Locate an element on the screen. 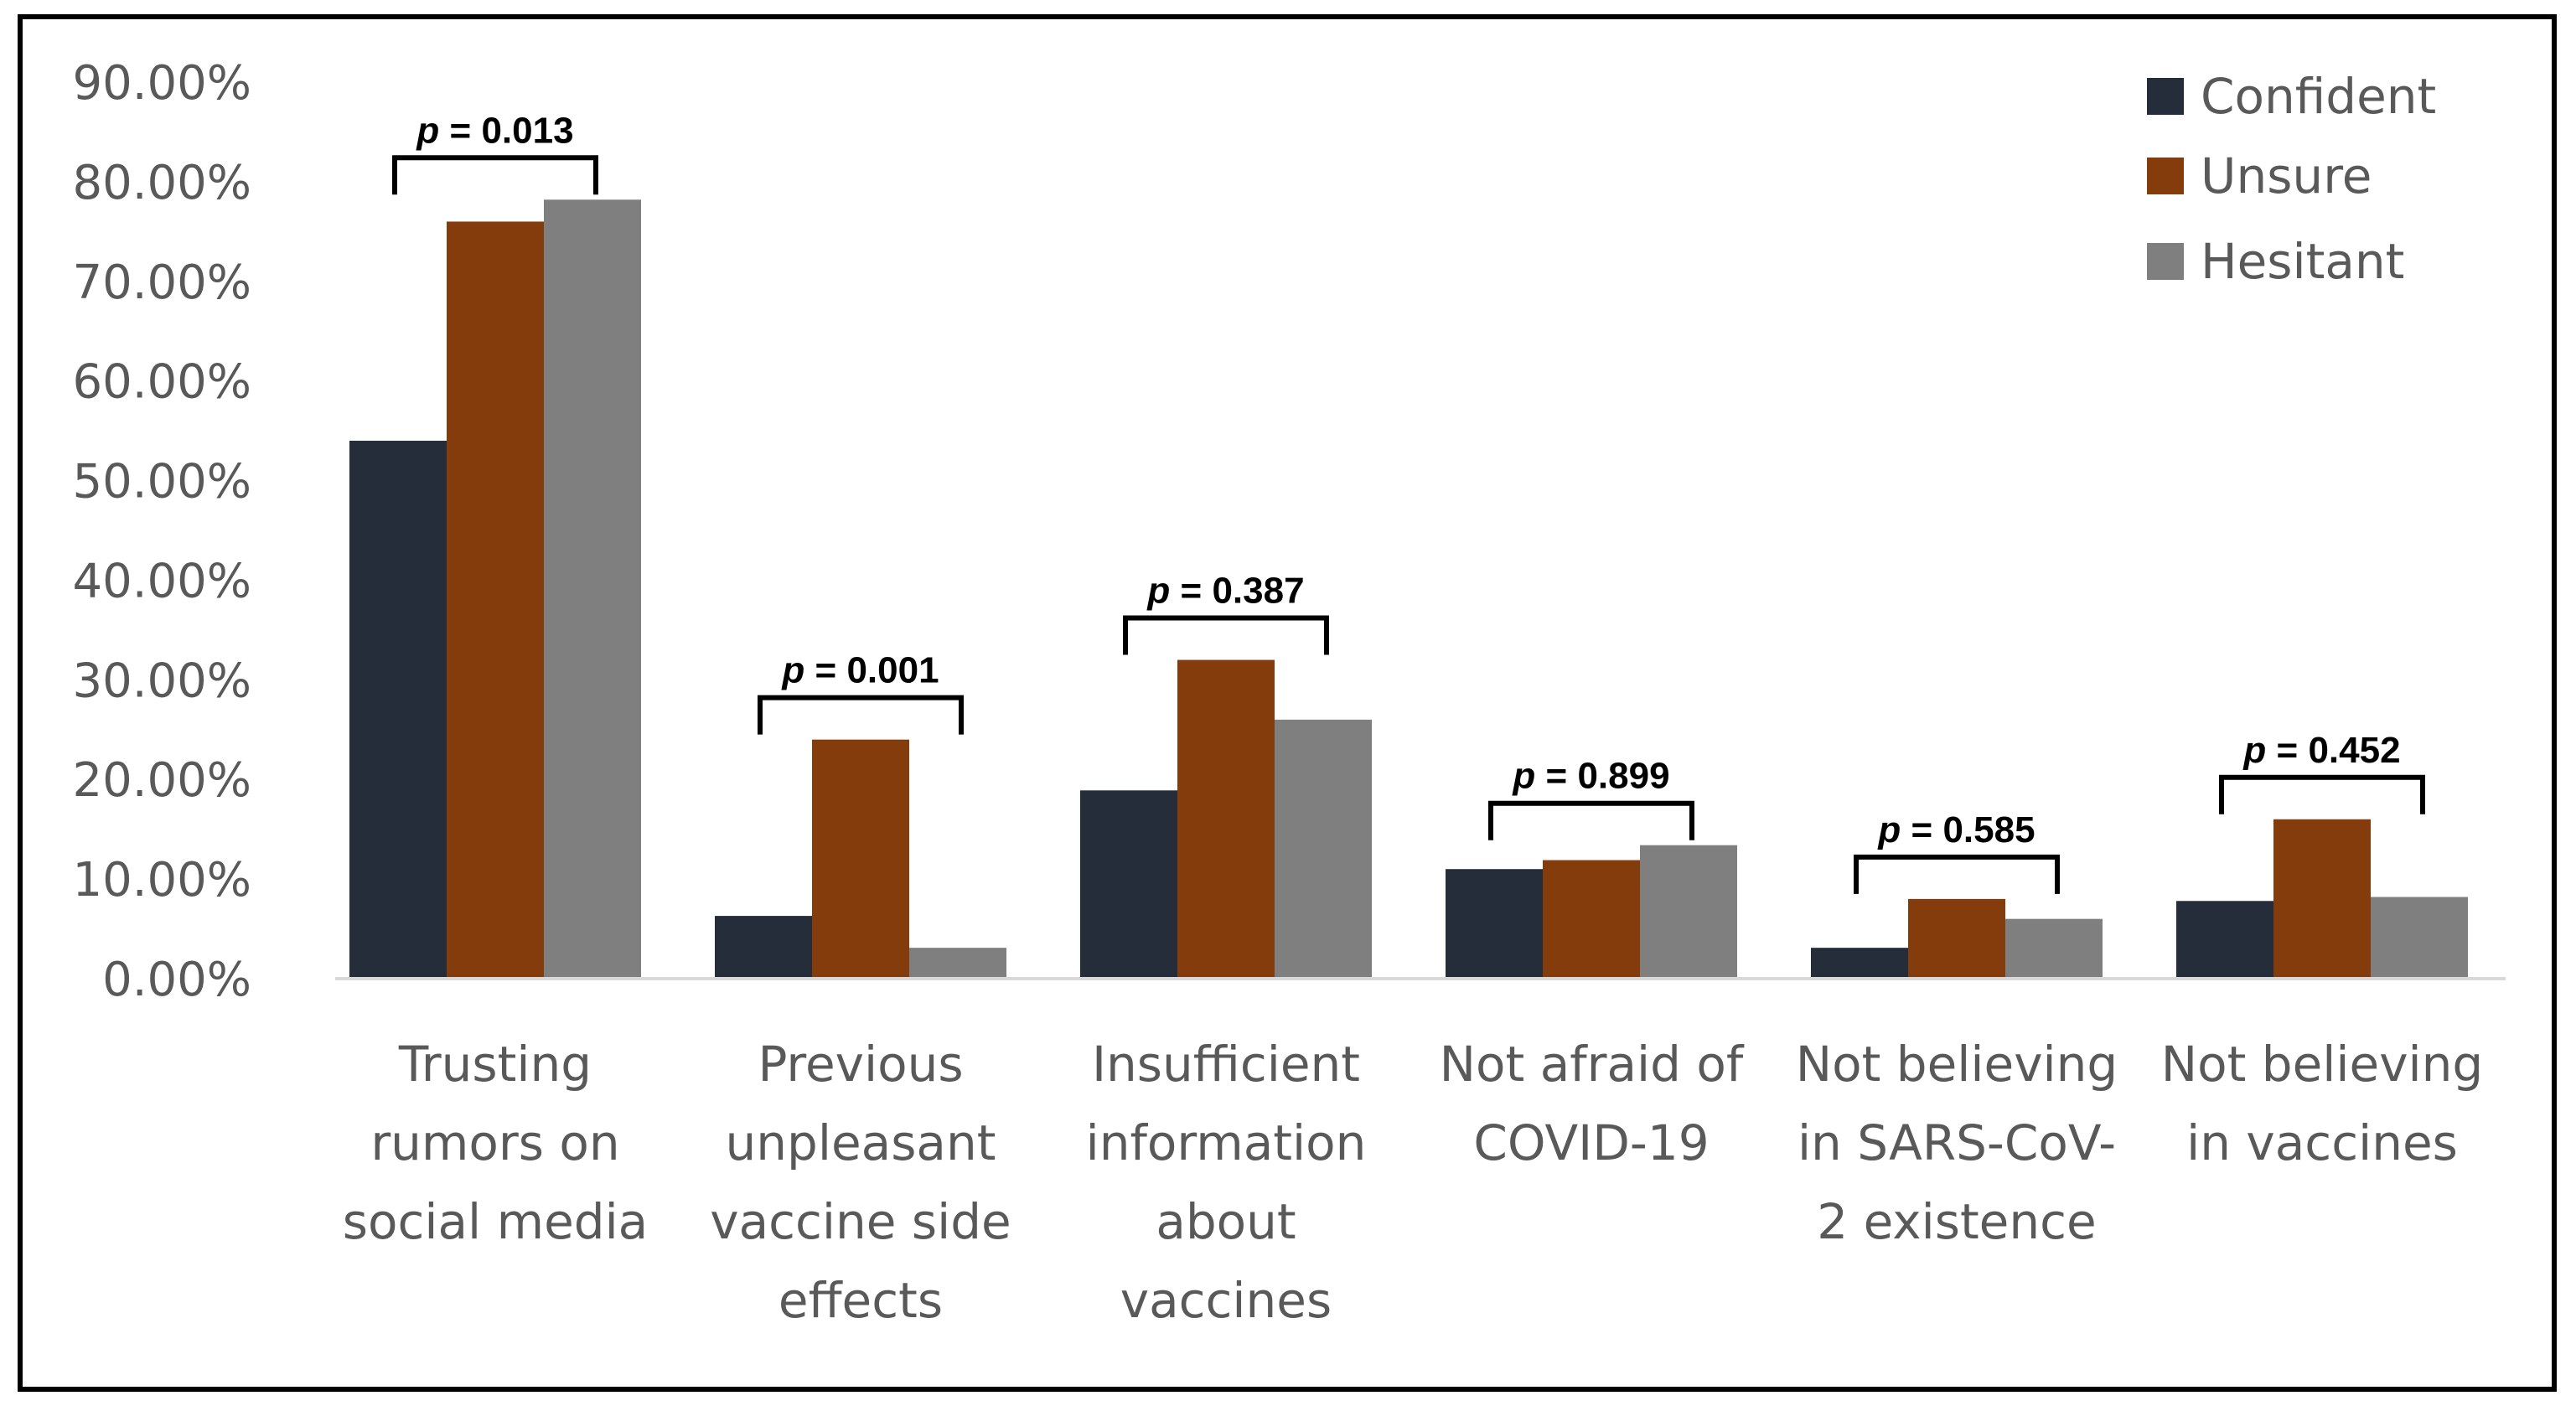 The width and height of the screenshot is (2576, 1406). p-value: = 0.001 is located at coordinates (871, 670).